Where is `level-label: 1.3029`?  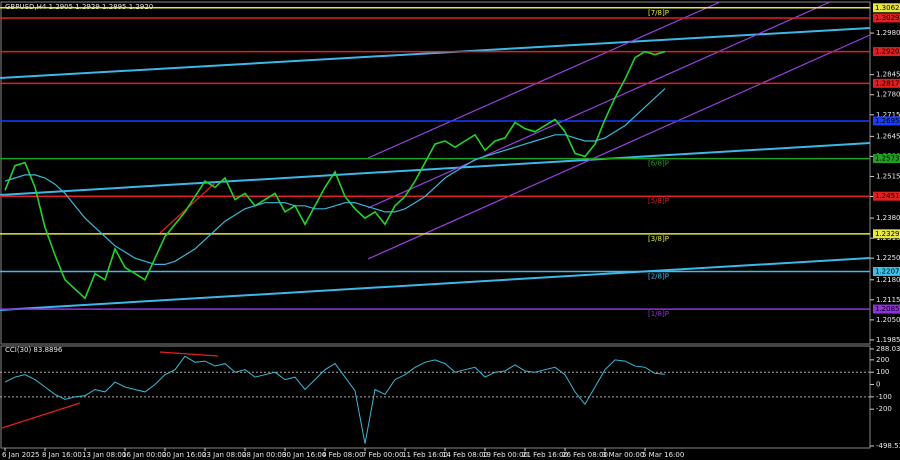 level-label: 1.3029 is located at coordinates (887, 18).